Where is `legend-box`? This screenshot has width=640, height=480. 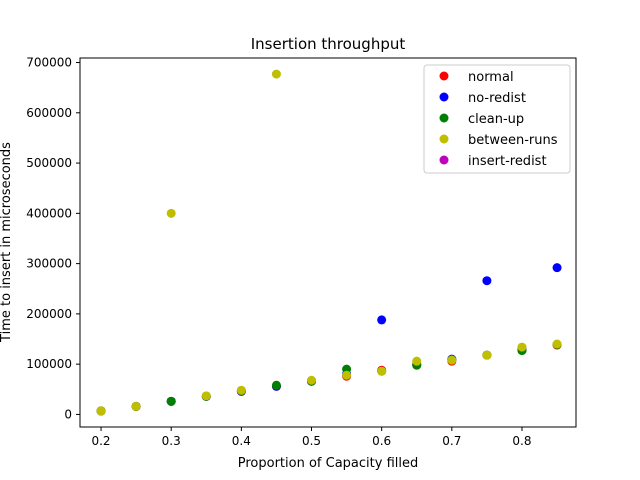
legend-box is located at coordinates (497, 119).